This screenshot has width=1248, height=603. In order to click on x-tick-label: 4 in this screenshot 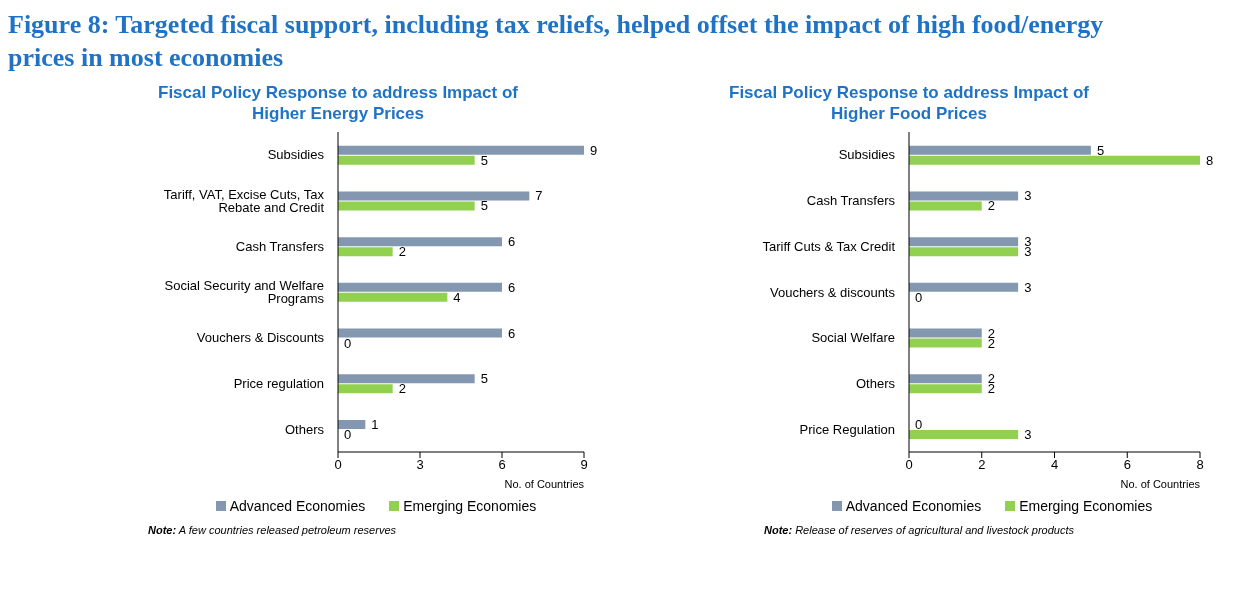, I will do `click(1054, 465)`.